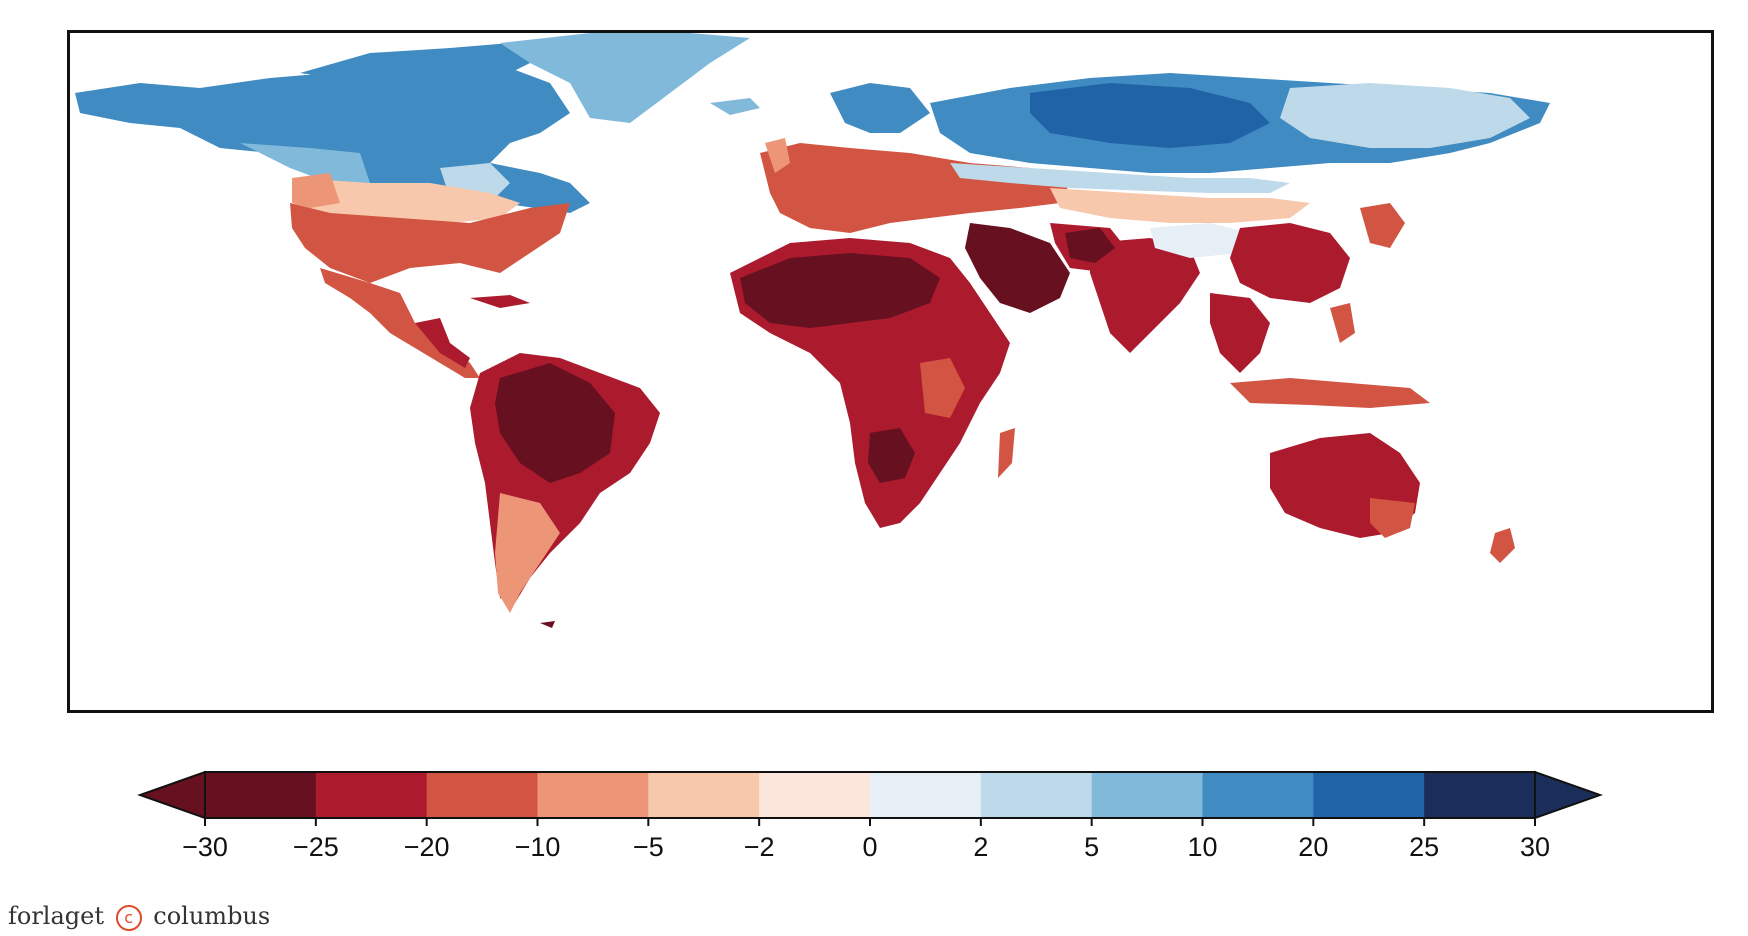 Image resolution: width=1748 pixels, height=936 pixels. Describe the element at coordinates (840, 290) in the screenshot. I see `region-sahara` at that location.